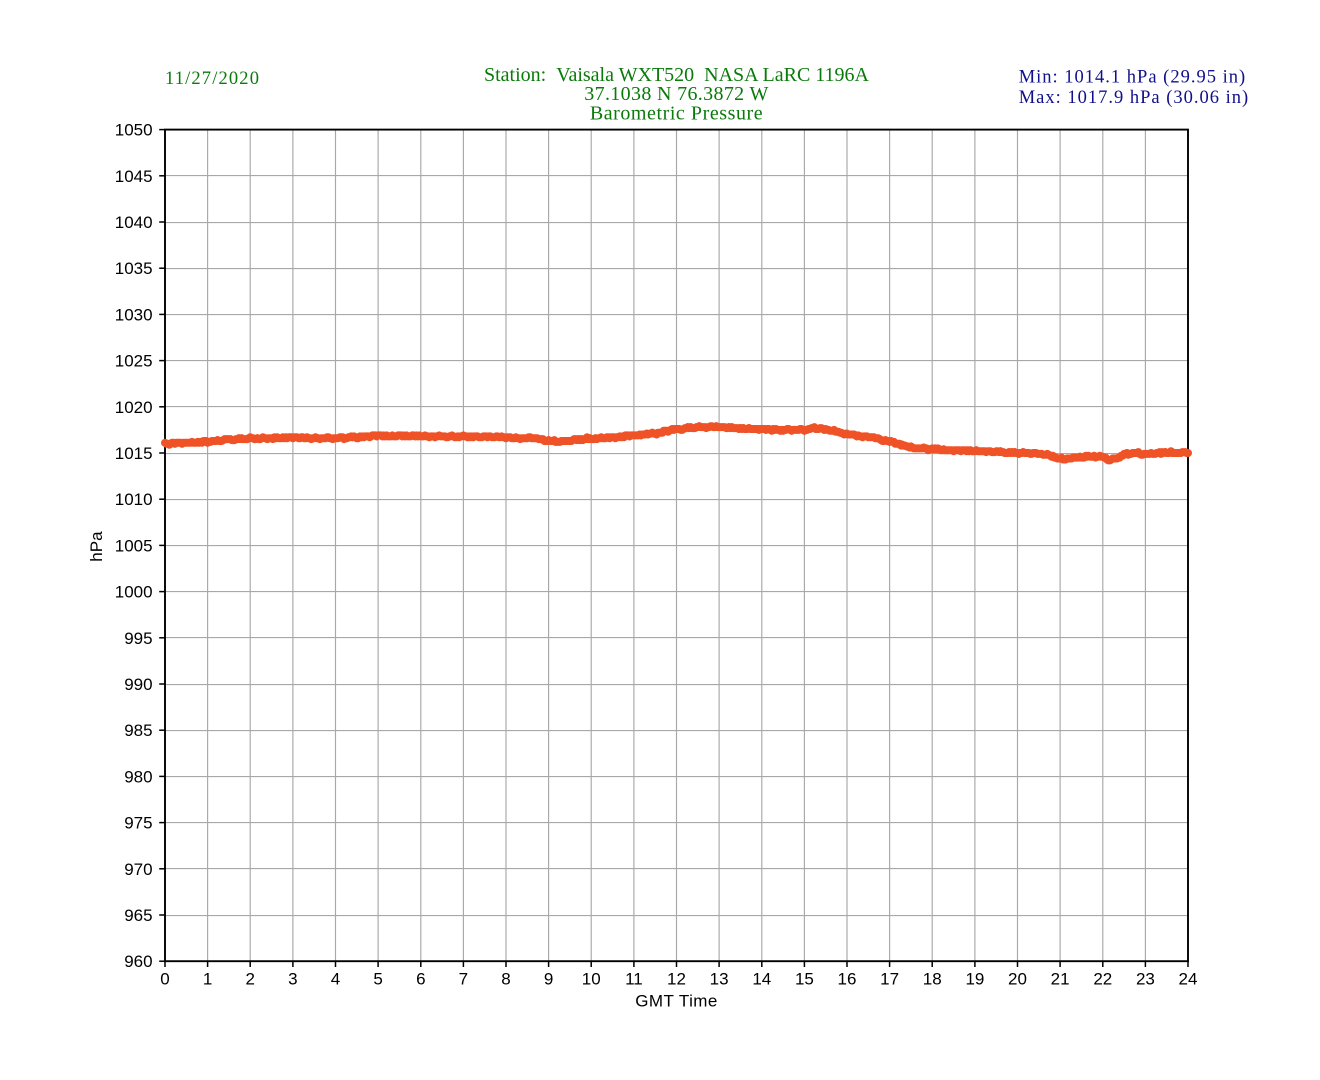 This screenshot has width=1320, height=1080. Describe the element at coordinates (212, 79) in the screenshot. I see `svg-text: 11/27/2020` at that location.